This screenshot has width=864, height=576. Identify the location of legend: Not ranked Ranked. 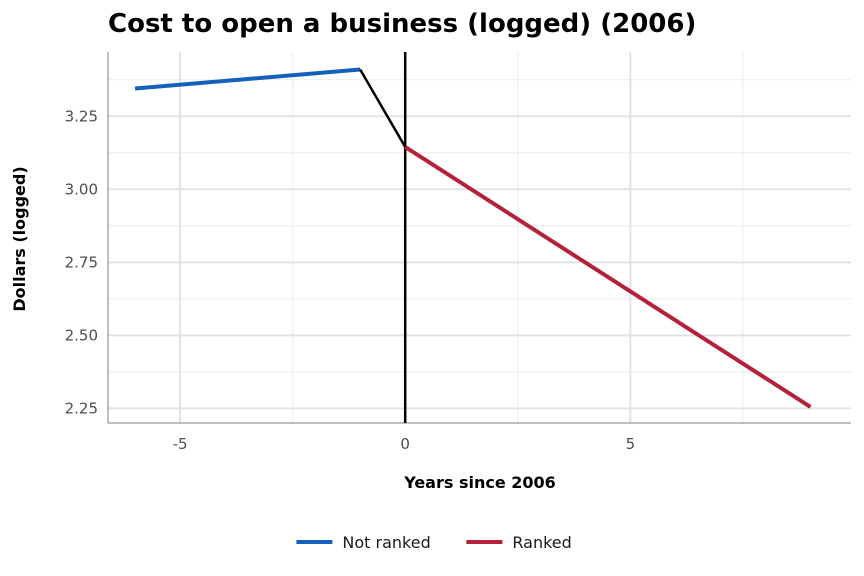
(434, 542).